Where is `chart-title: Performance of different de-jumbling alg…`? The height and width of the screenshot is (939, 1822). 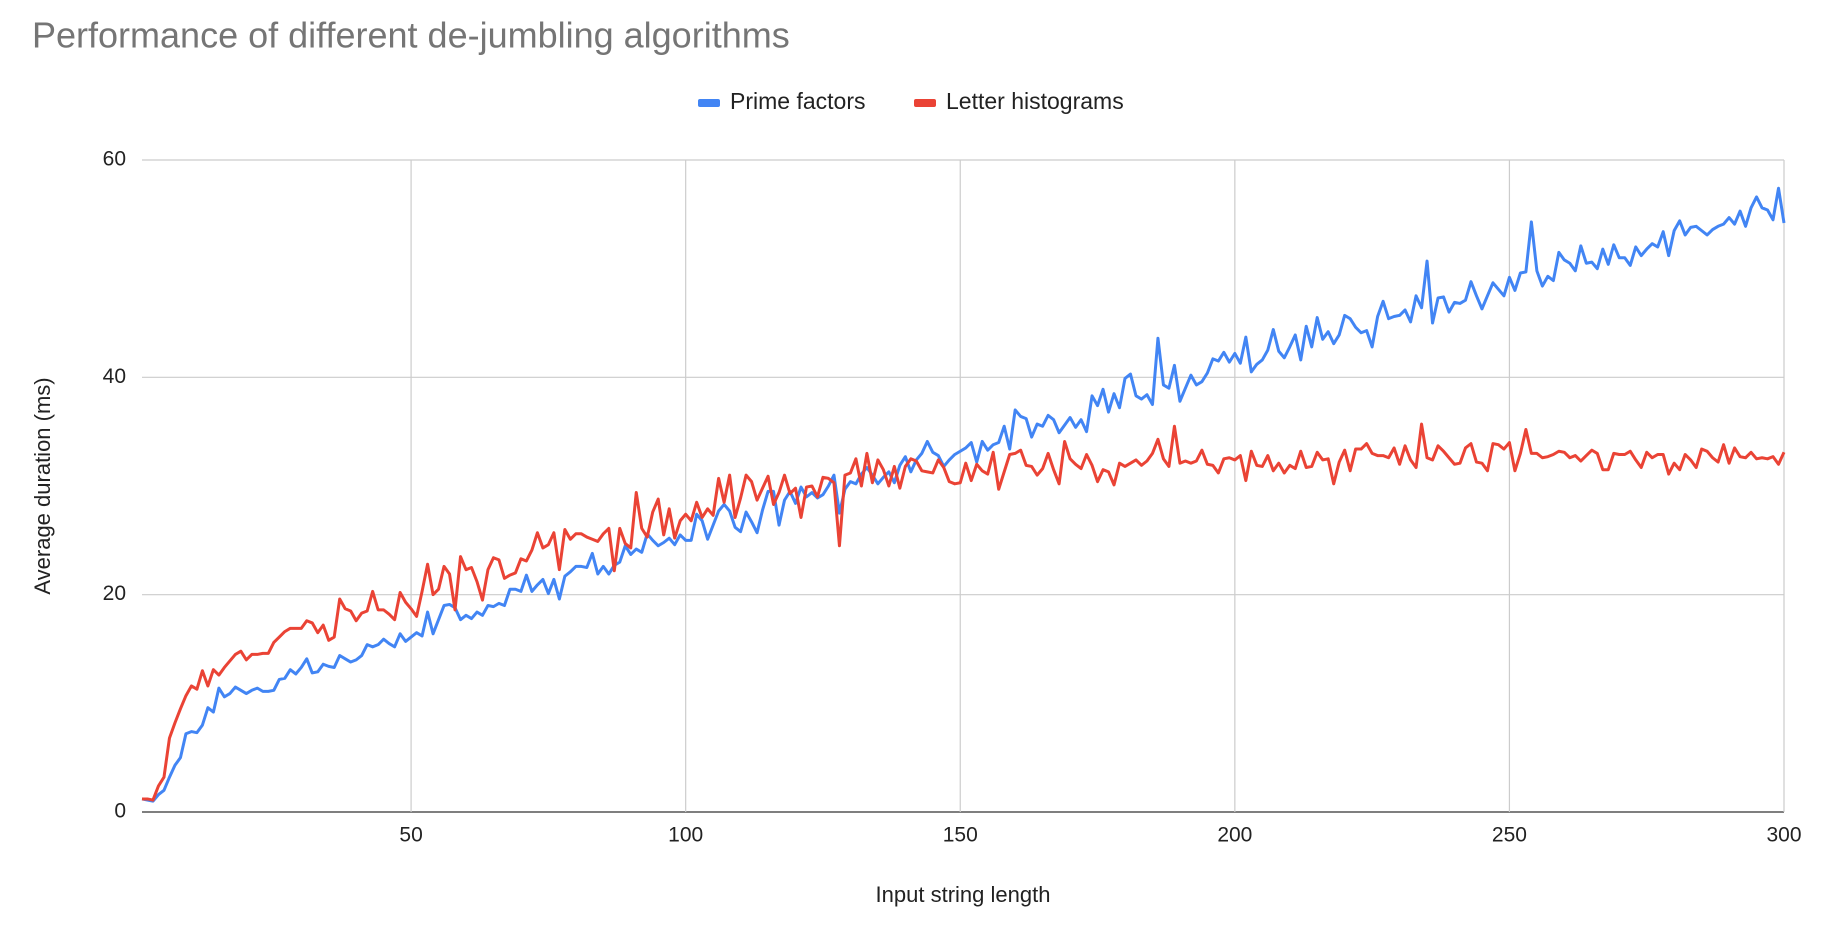
chart-title: Performance of different de-jumbling alg… is located at coordinates (411, 35).